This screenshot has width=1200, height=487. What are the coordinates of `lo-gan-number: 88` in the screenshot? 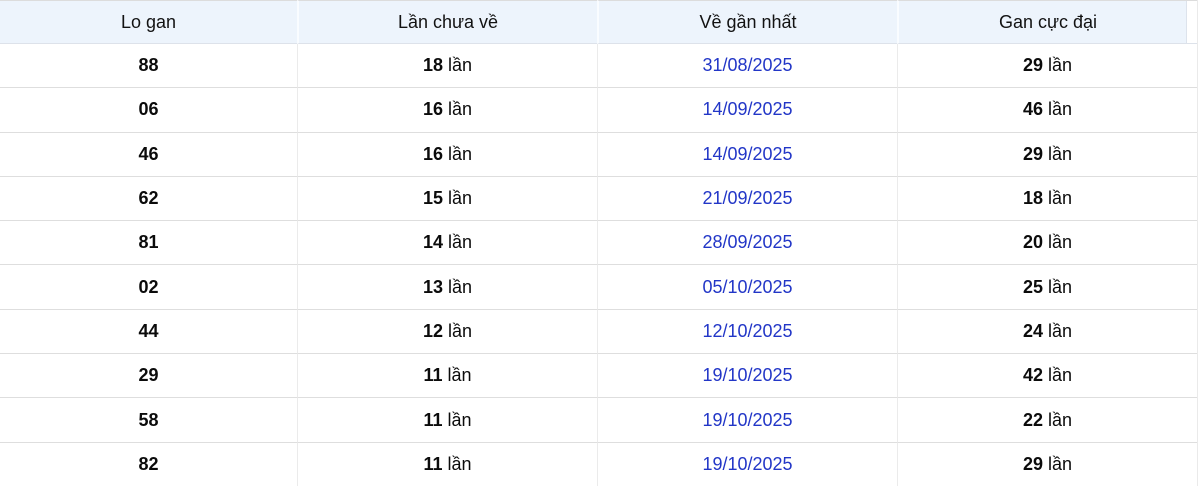 It's located at (148, 65).